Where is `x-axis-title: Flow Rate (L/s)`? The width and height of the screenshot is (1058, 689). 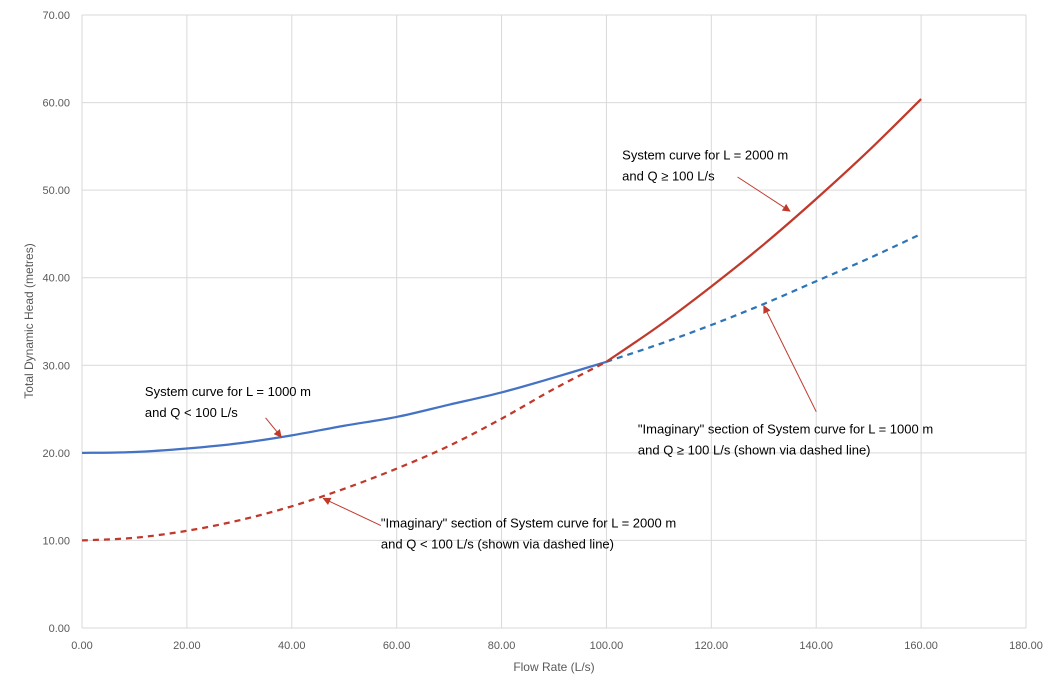 x-axis-title: Flow Rate (L/s) is located at coordinates (553, 667).